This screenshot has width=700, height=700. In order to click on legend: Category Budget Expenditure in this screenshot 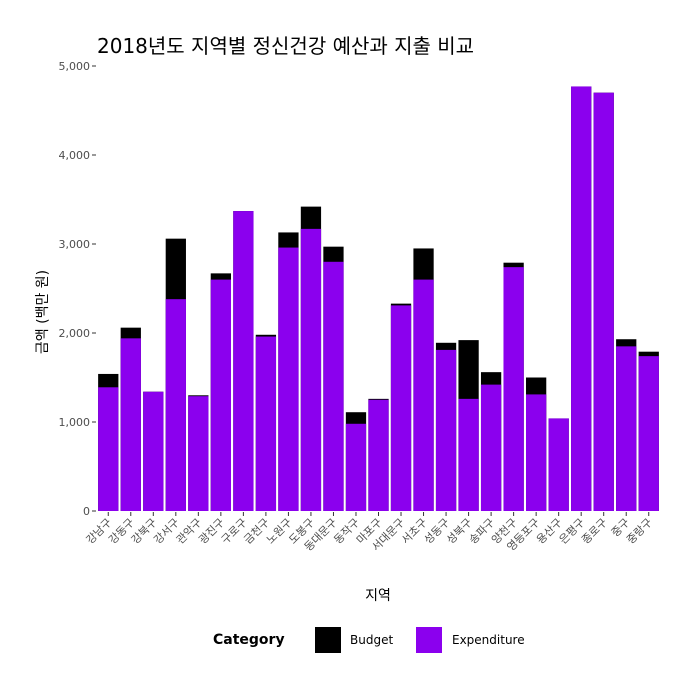, I will do `click(350, 641)`.